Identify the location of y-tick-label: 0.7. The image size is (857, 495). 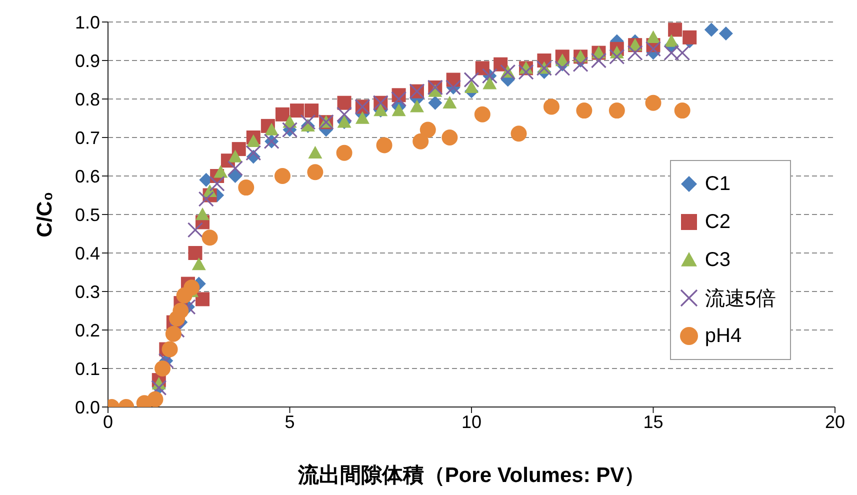
(87, 138).